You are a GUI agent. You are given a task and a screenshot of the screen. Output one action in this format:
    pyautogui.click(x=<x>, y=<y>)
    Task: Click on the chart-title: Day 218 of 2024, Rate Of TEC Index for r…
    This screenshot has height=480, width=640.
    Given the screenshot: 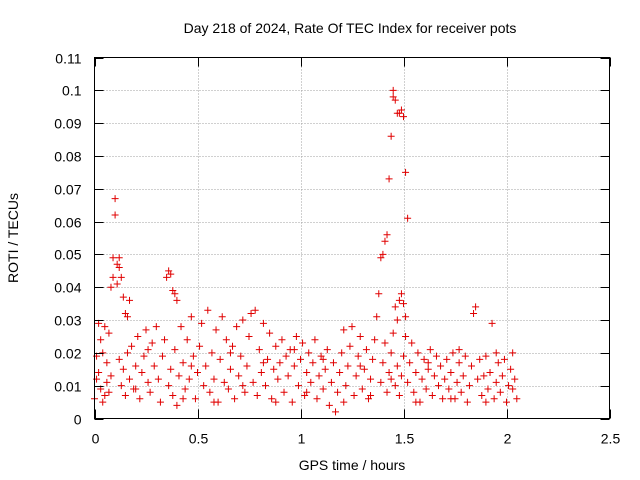 What is the action you would take?
    pyautogui.click(x=350, y=28)
    